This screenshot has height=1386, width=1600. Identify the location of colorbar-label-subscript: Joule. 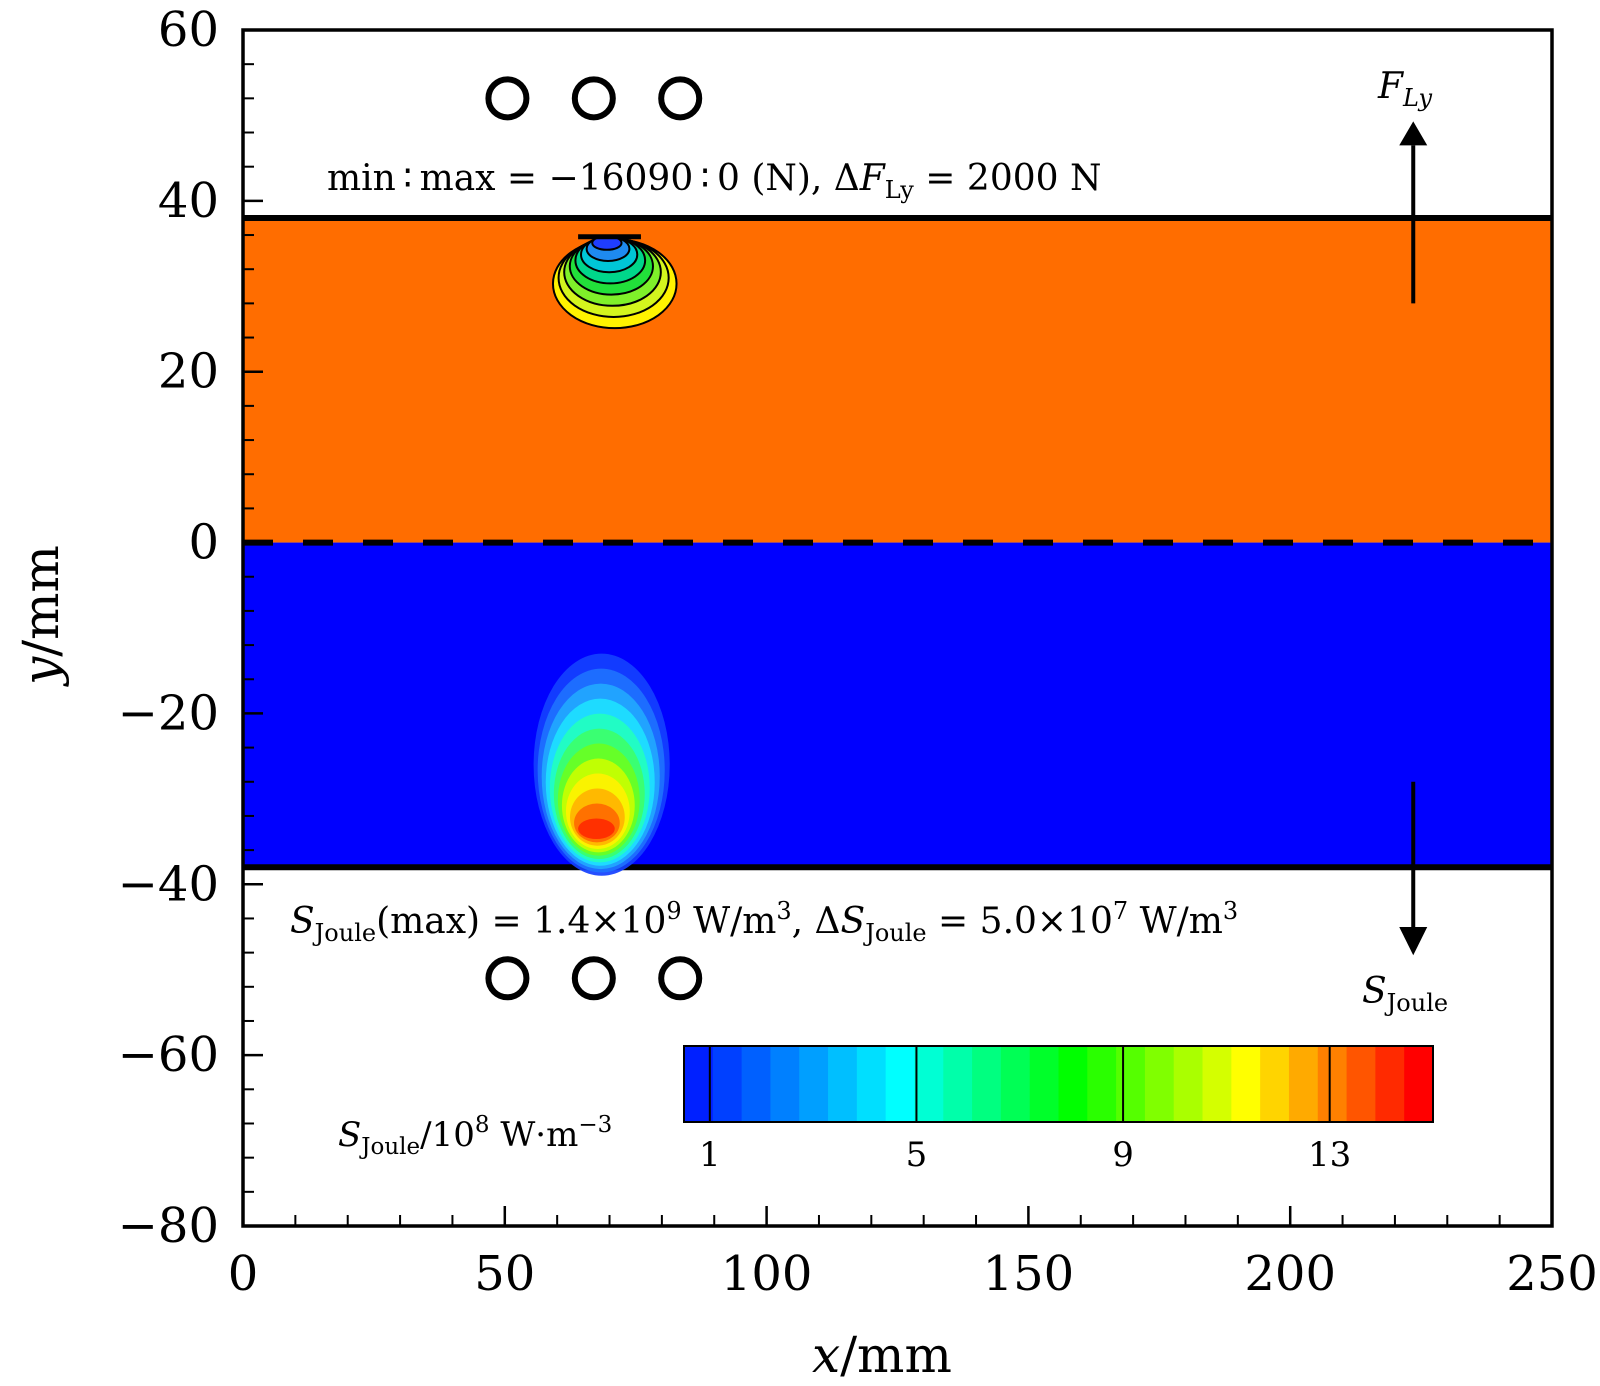
(389, 1147).